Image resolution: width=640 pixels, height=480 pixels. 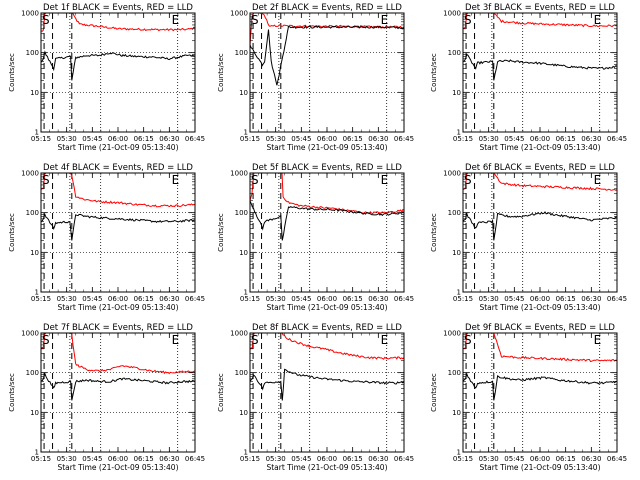 What do you see at coordinates (327, 328) in the screenshot?
I see `panel-title: Det 8f BLACK = Events, RED = LLD` at bounding box center [327, 328].